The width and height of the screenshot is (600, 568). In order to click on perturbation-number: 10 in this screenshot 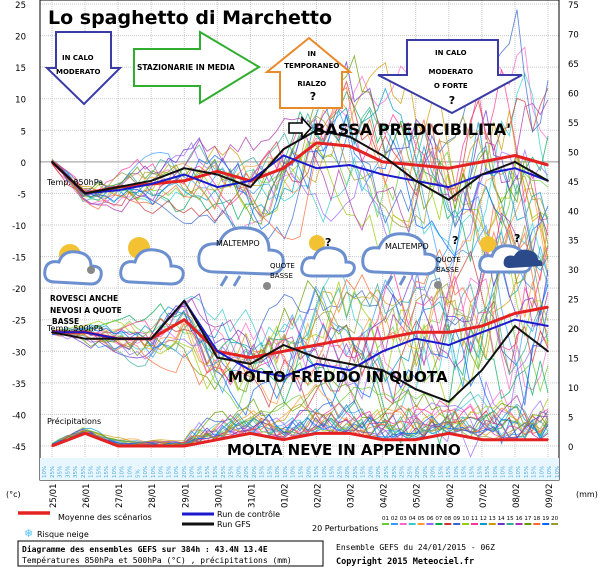, I will do `click(465, 519)`.